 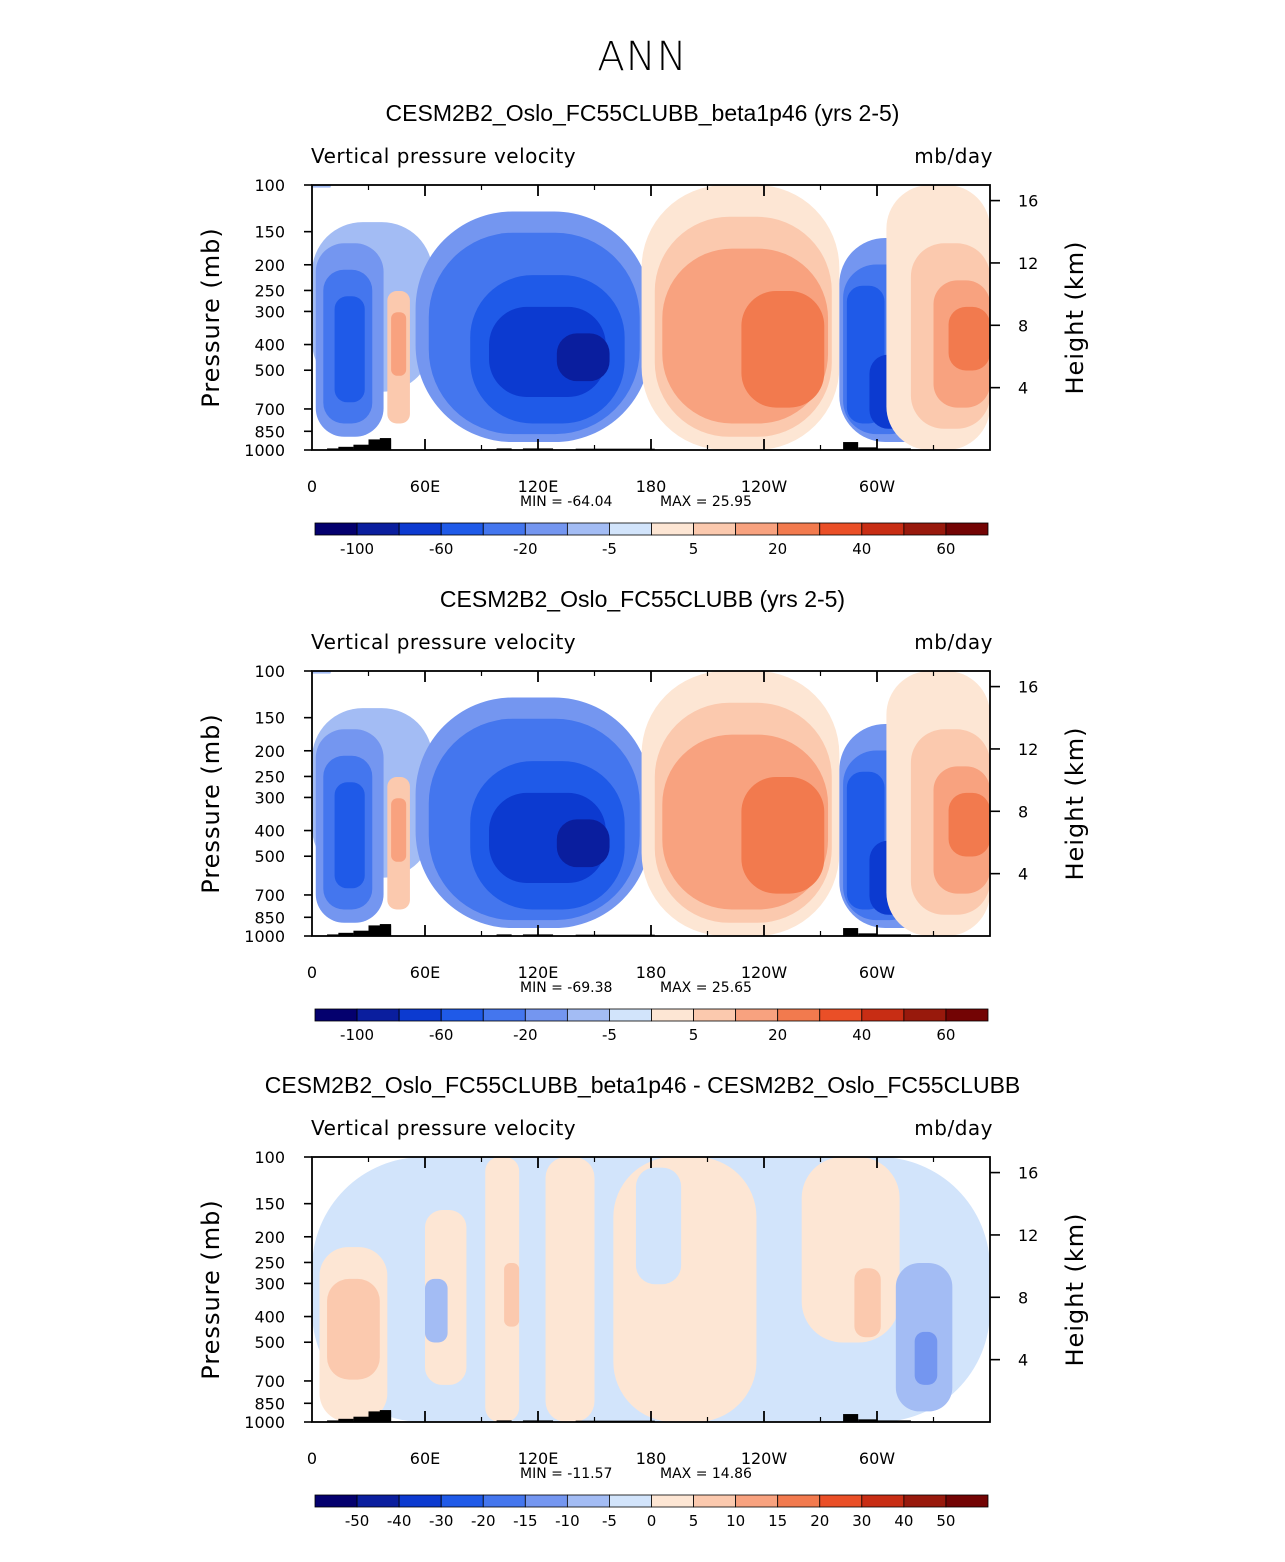 I want to click on colorbar-label: -50, so click(x=357, y=1521).